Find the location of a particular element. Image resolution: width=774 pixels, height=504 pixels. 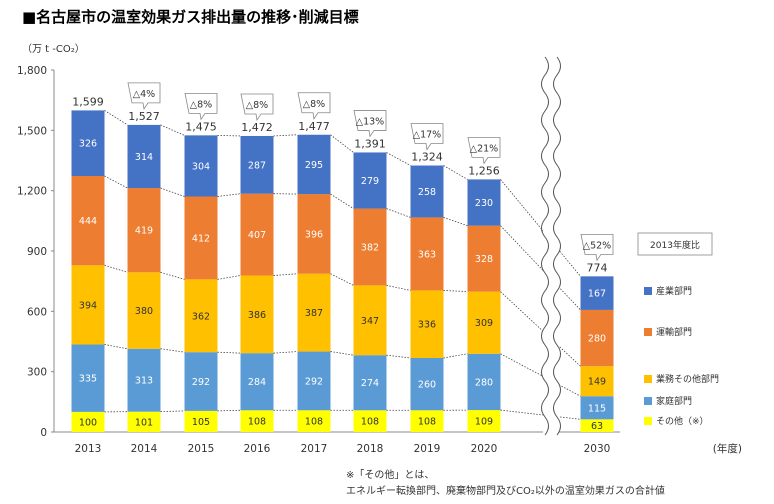

x-tick-label: 2018 is located at coordinates (370, 449).